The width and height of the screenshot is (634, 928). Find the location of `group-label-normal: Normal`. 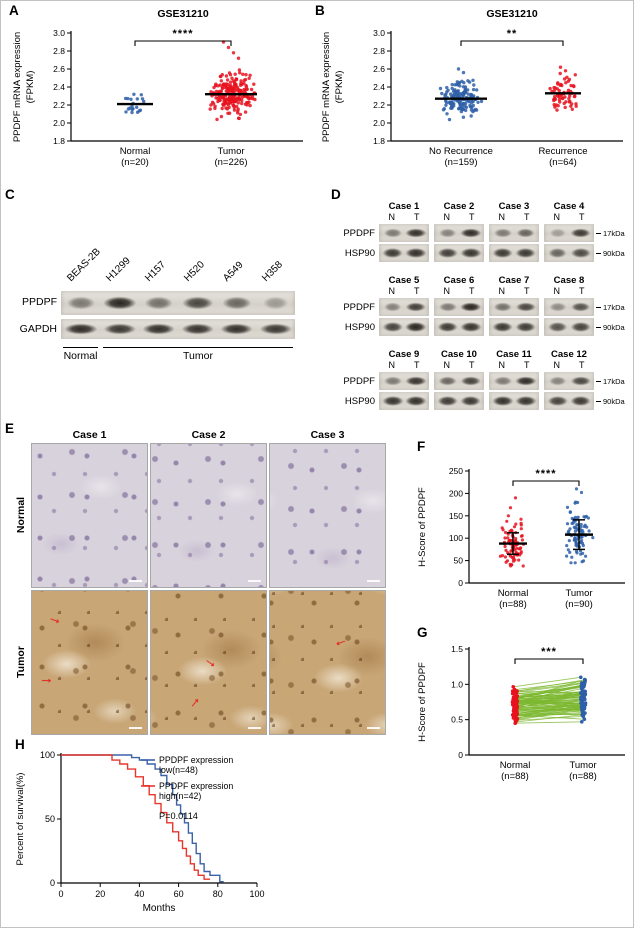

group-label-normal: Normal is located at coordinates (80, 356).